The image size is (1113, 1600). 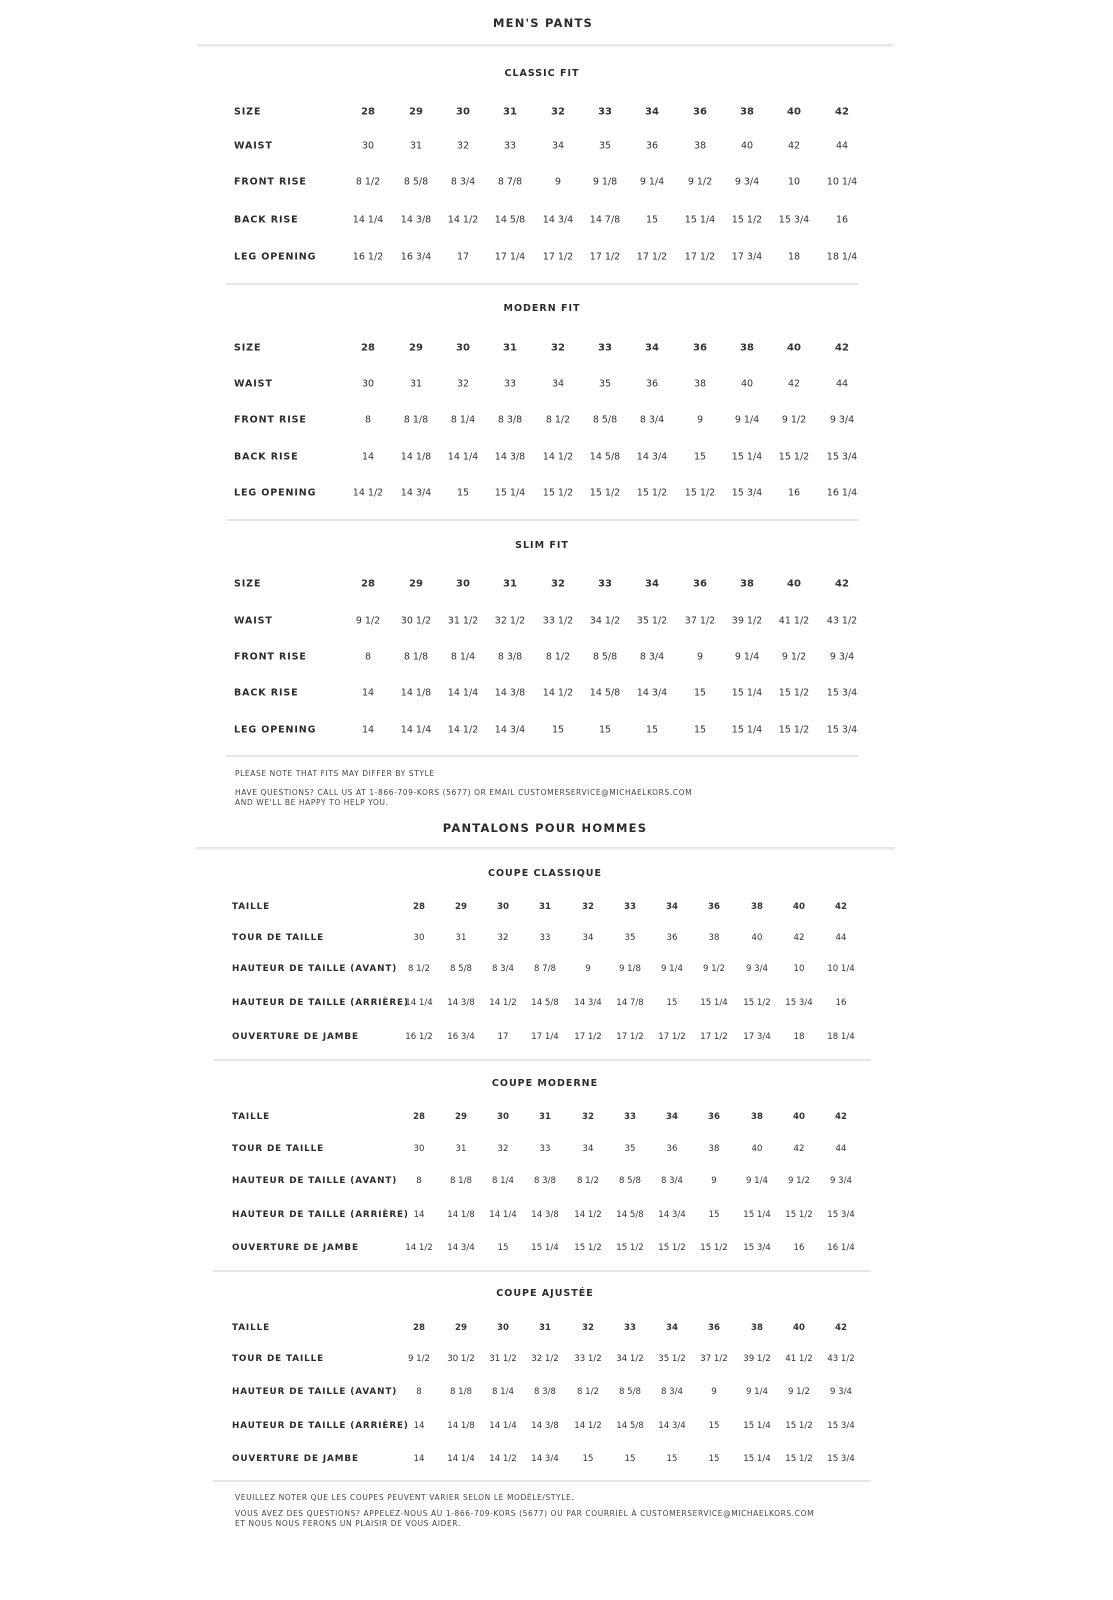 What do you see at coordinates (605, 457) in the screenshot?
I see `table-cell: 14 5/8` at bounding box center [605, 457].